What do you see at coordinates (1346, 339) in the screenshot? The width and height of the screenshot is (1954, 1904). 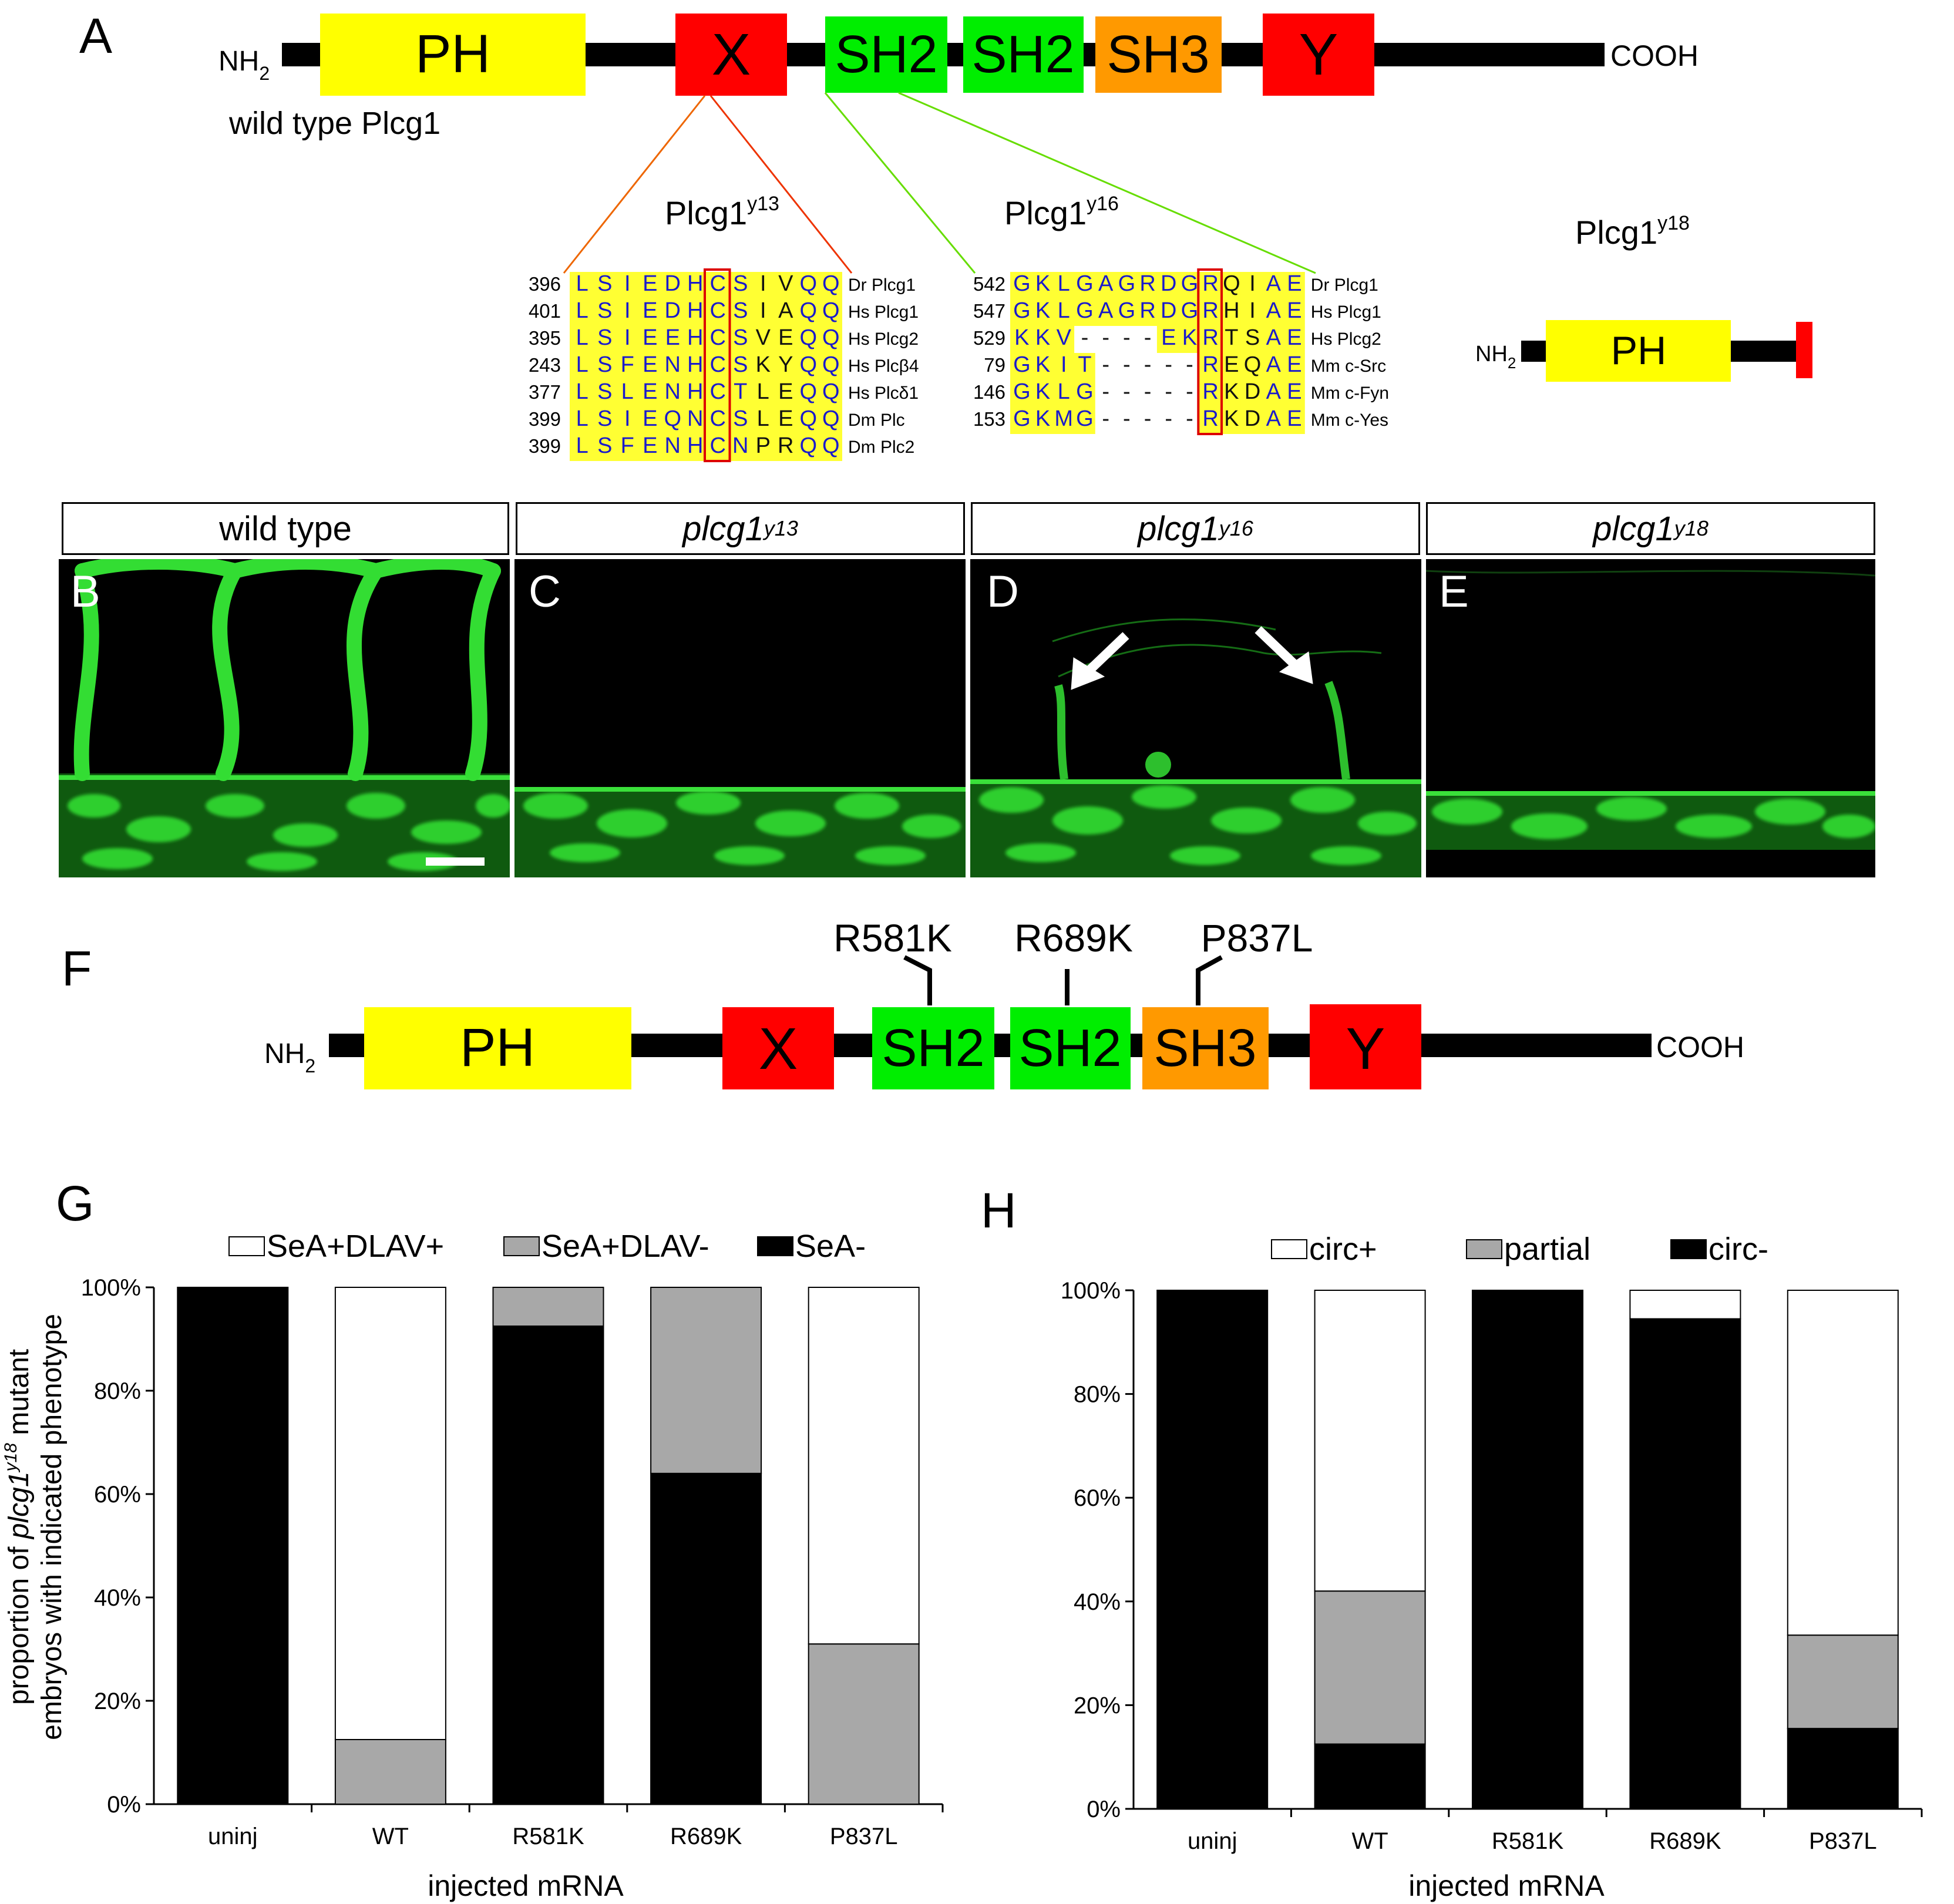 I see `alignment-species: Hs Plcg2` at bounding box center [1346, 339].